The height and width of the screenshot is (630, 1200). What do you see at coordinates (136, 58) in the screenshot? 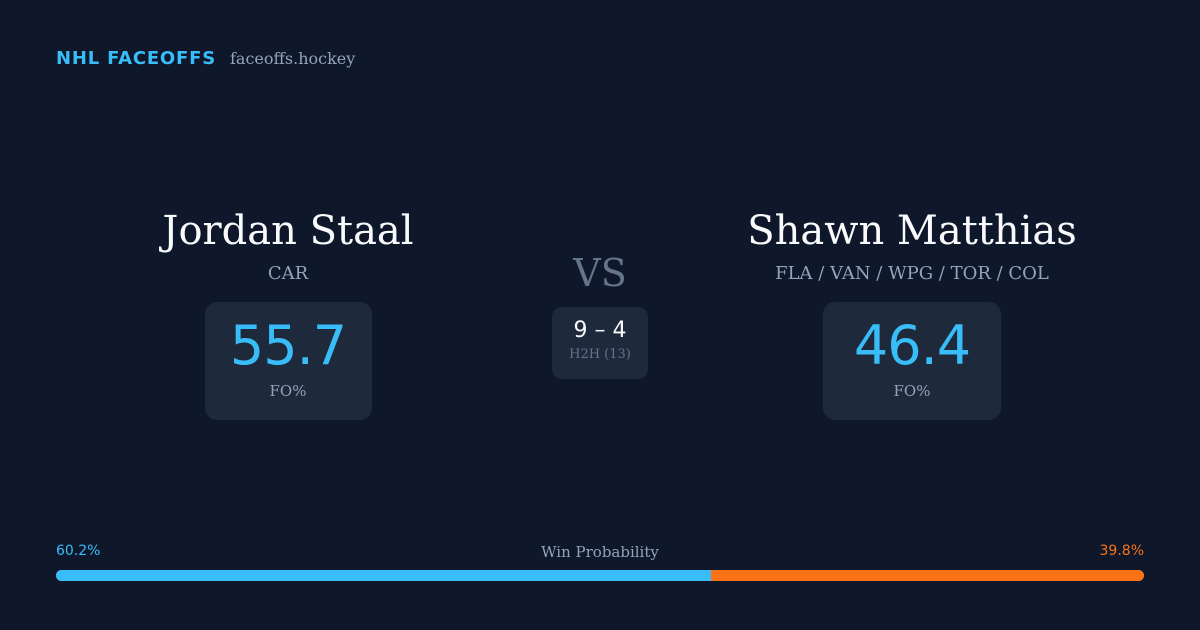
I see `brand-name: NHL FACEOFFS` at bounding box center [136, 58].